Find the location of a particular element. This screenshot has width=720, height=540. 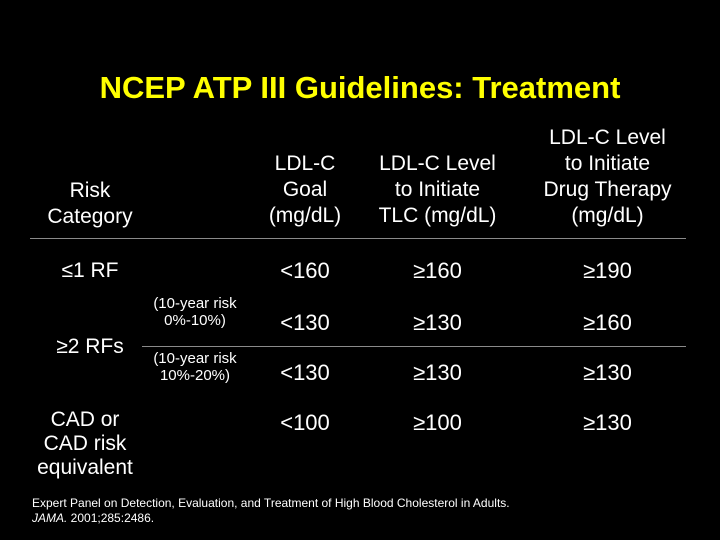

subrow-divider is located at coordinates (414, 346).